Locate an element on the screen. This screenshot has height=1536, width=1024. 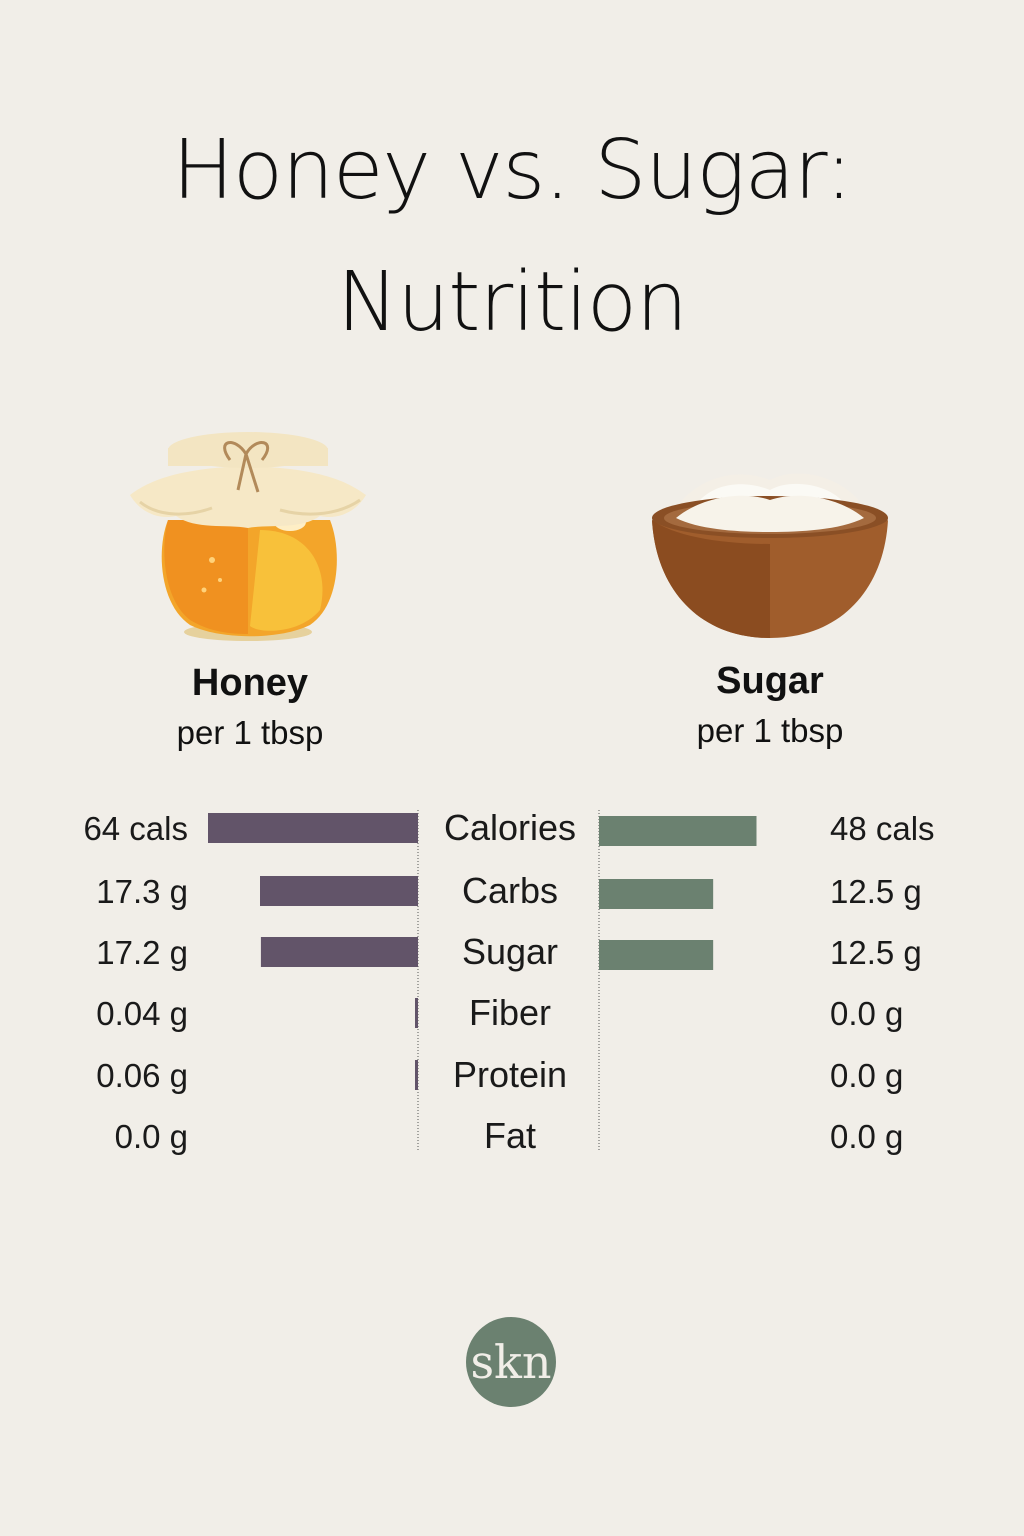
brand-logo: skn is located at coordinates (511, 1362).